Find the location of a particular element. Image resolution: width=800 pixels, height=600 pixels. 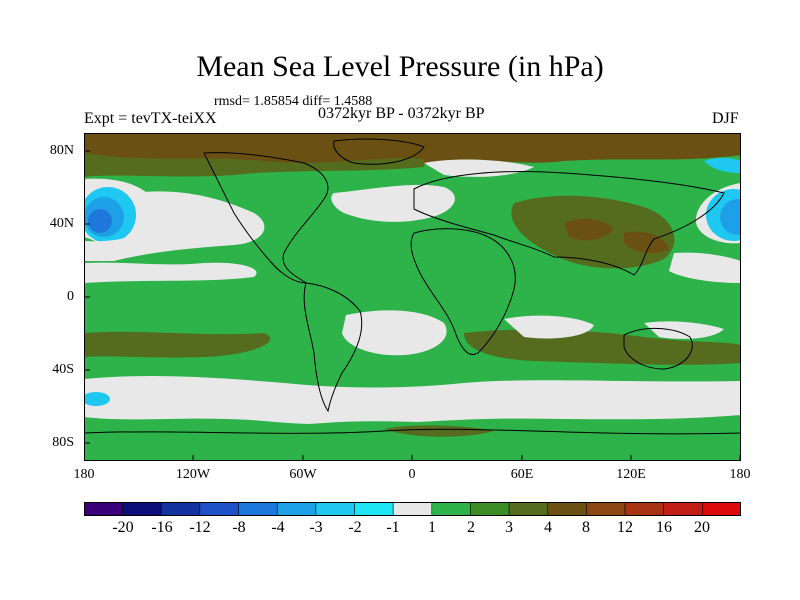

tropical-pacific-neutral is located at coordinates (170, 272).